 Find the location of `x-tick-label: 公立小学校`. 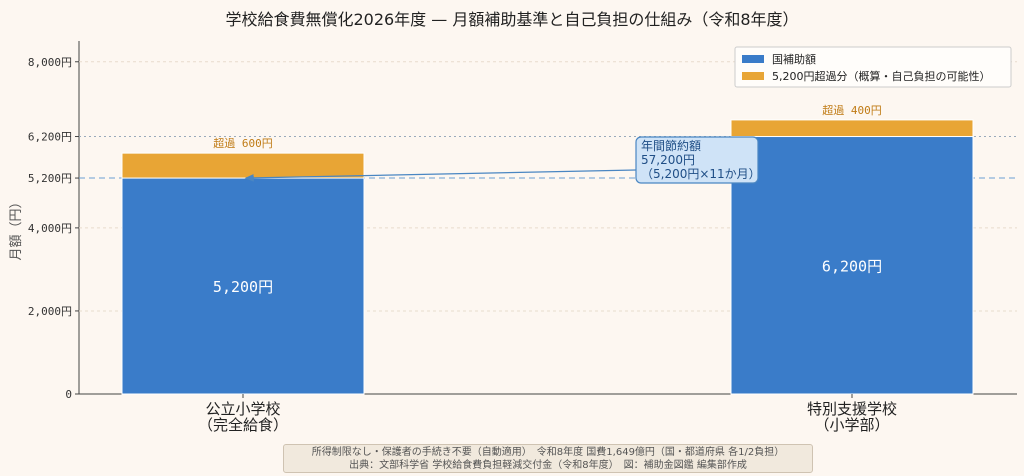

x-tick-label: 公立小学校 is located at coordinates (242, 409).